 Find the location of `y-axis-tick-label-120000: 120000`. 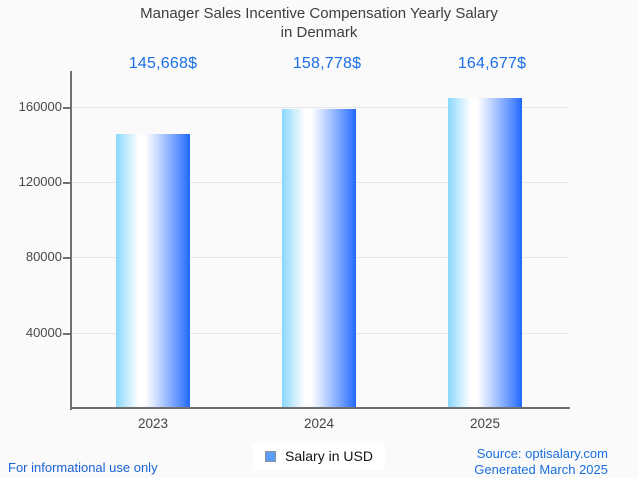

y-axis-tick-label-120000: 120000 is located at coordinates (40, 181).